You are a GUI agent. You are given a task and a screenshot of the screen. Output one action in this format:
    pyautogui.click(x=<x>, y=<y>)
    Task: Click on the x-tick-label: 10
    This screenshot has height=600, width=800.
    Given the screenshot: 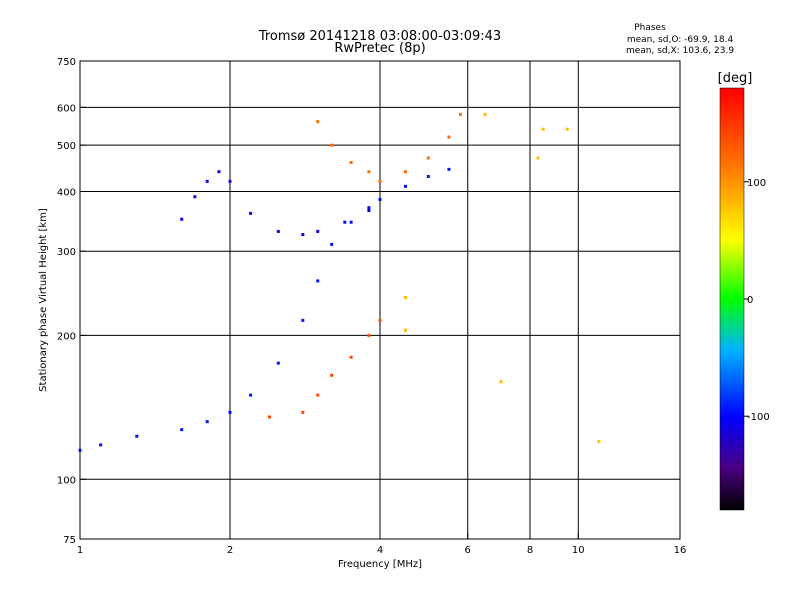 What is the action you would take?
    pyautogui.click(x=578, y=550)
    